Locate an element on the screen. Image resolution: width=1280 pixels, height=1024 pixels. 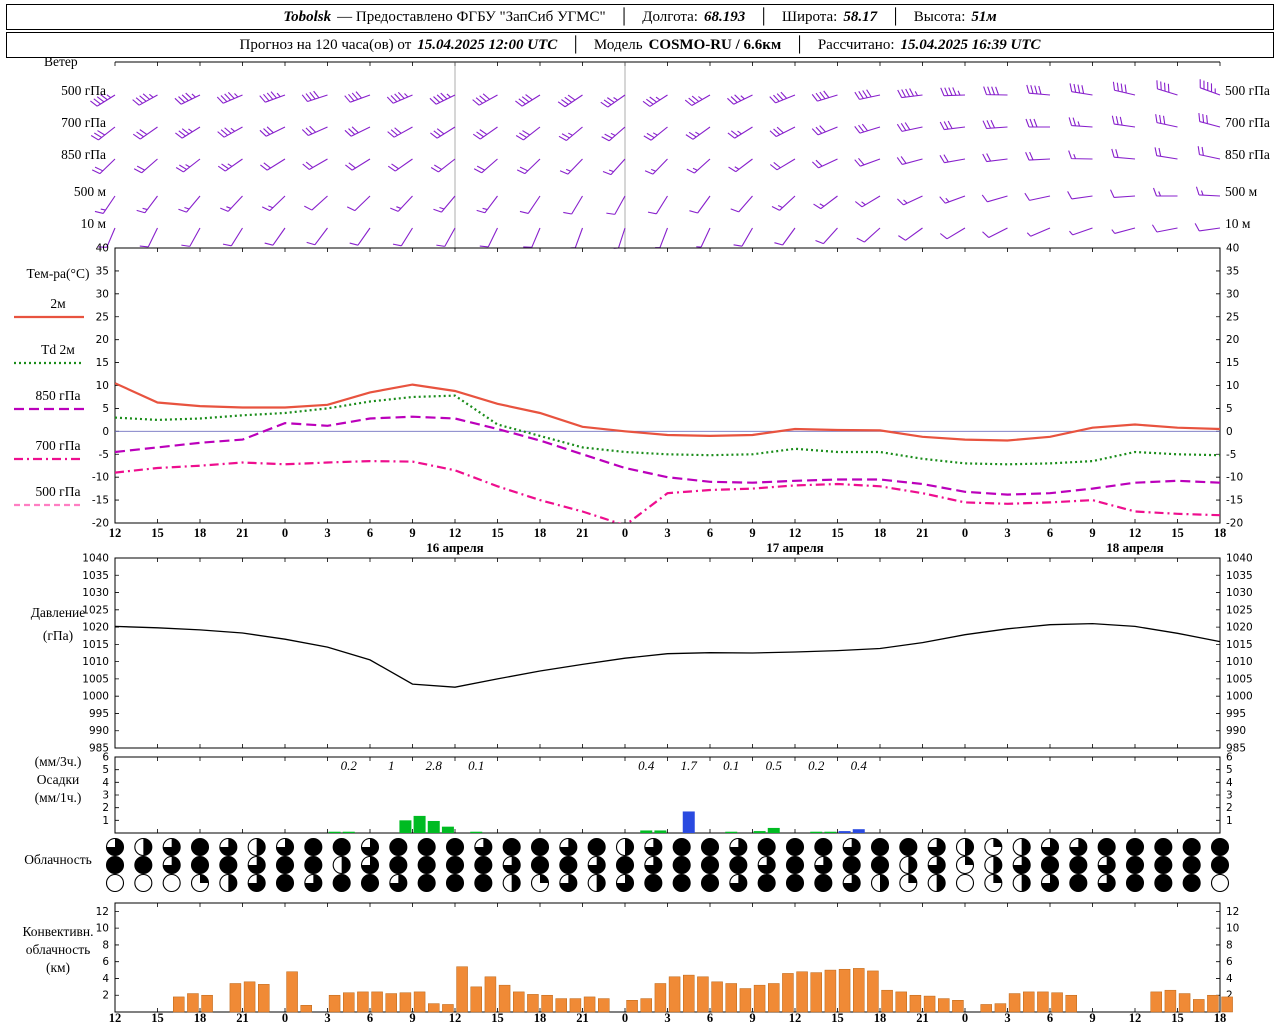
wind-level-500m-left: 500 м is located at coordinates (89, 191).